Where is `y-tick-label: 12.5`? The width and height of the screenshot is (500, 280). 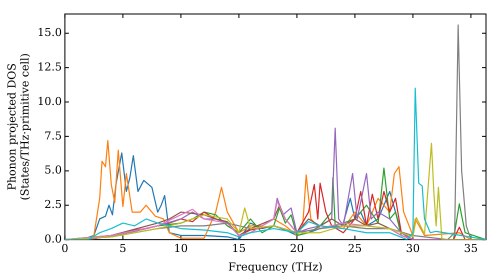
y-tick-label: 12.5 is located at coordinates (49, 67).